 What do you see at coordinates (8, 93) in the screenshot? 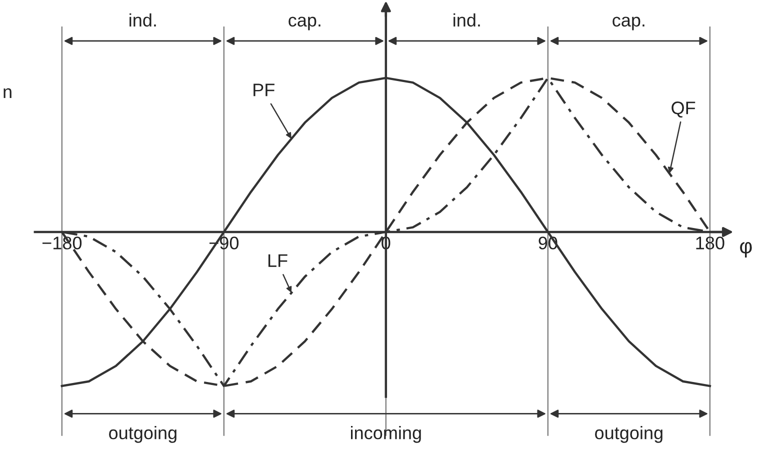
I see `annotation: n` at bounding box center [8, 93].